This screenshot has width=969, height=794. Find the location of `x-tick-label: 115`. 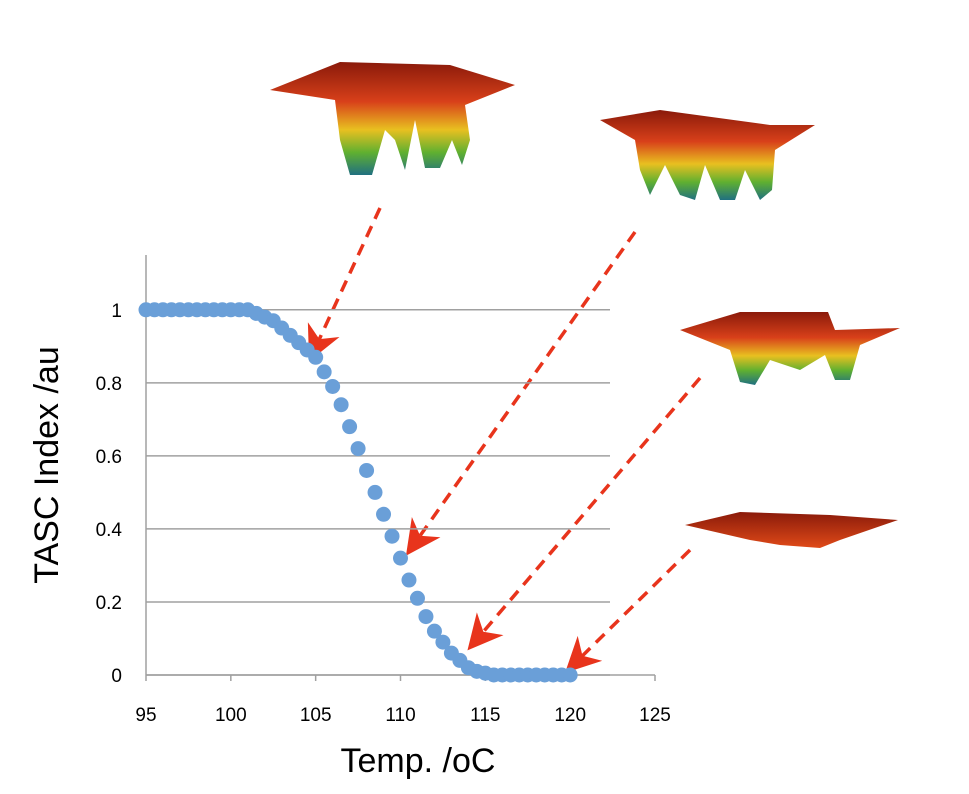

x-tick-label: 115 is located at coordinates (485, 715).